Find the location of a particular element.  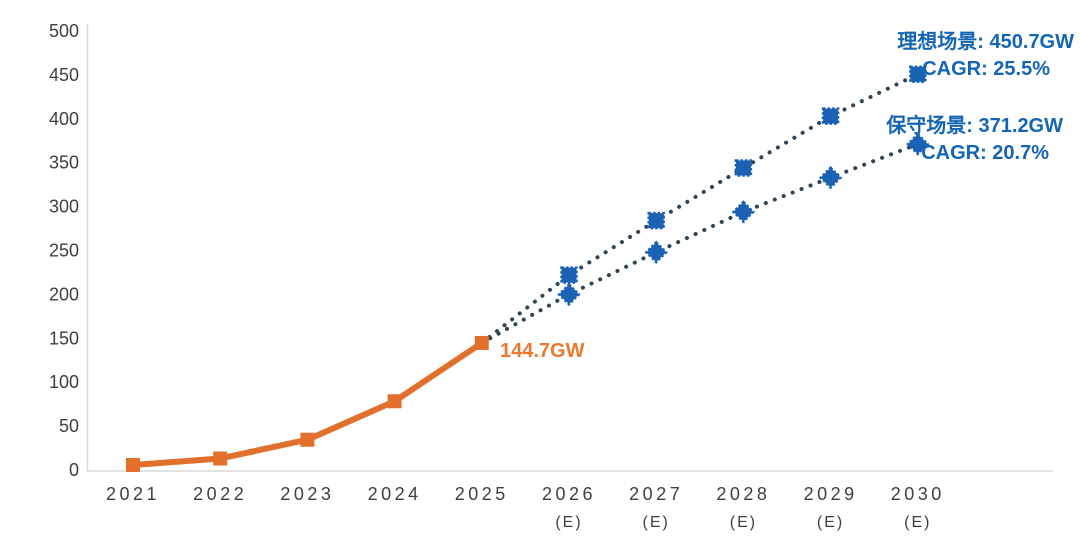

x-tick-label: 2029 is located at coordinates (831, 494).